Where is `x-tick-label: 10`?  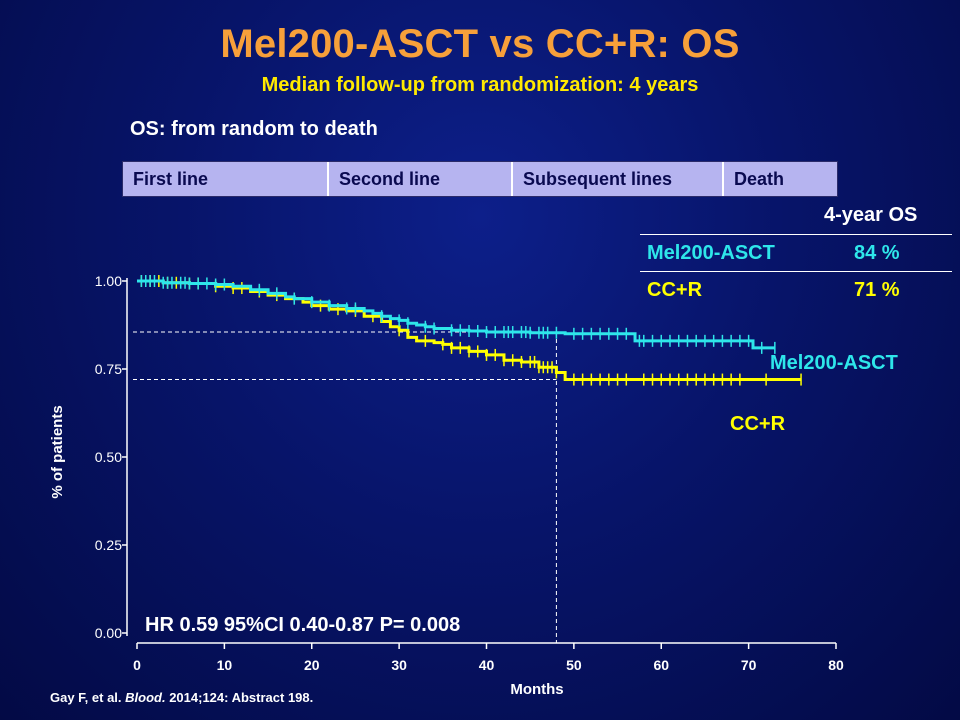 x-tick-label: 10 is located at coordinates (225, 665).